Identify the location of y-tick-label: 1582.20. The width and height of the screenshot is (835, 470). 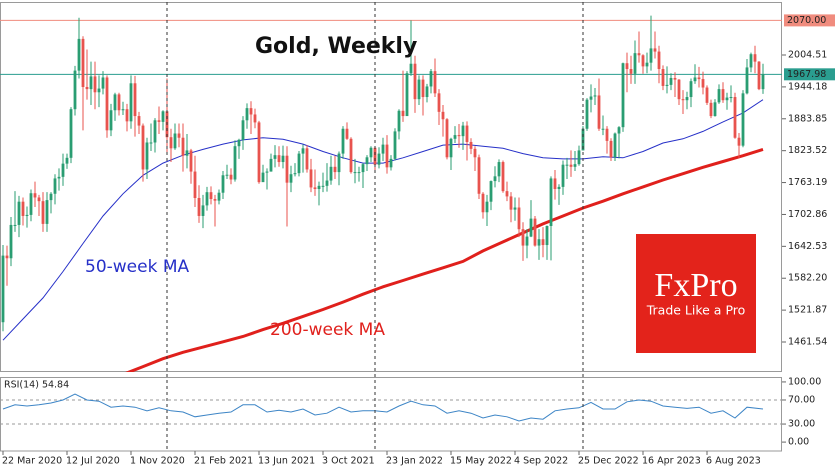
(807, 278).